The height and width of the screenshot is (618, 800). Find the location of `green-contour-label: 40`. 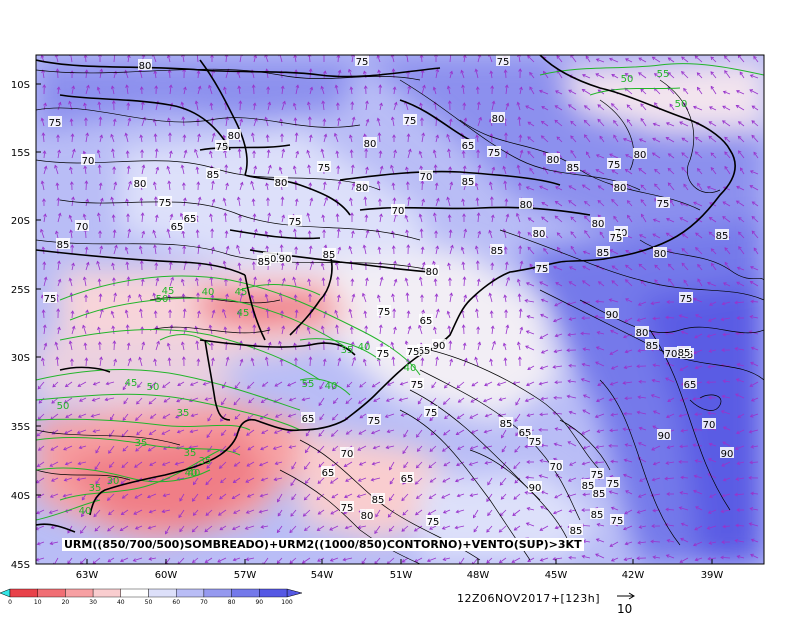

green-contour-label: 40 is located at coordinates (191, 473).